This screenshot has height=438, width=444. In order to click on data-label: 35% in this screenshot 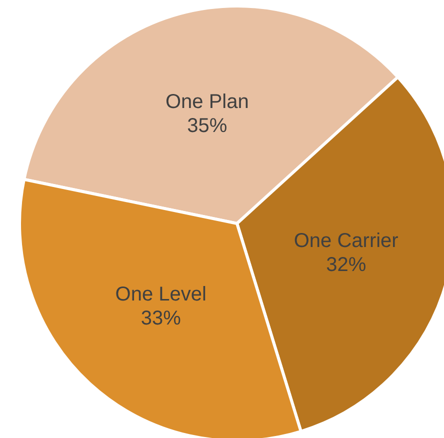, I will do `click(207, 125)`.